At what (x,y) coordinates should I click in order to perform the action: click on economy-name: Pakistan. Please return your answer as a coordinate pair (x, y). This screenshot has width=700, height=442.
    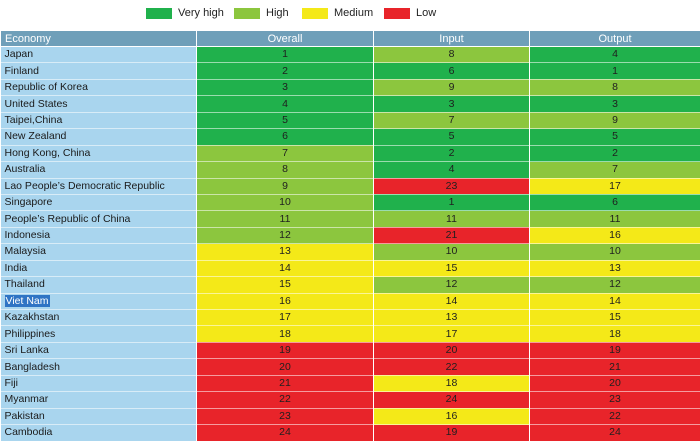
    Looking at the image, I should click on (25, 416).